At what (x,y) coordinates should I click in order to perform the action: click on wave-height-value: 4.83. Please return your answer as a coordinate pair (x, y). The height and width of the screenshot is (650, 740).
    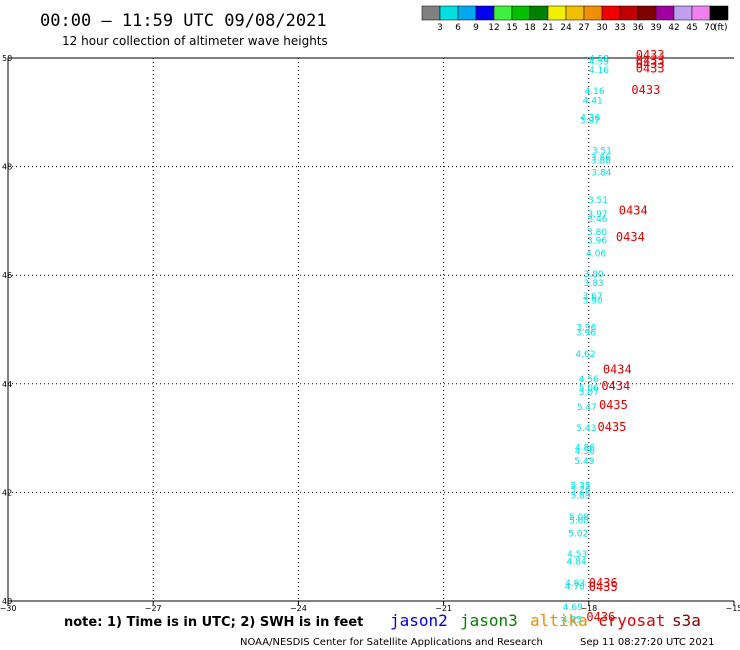
    Looking at the image, I should click on (575, 584).